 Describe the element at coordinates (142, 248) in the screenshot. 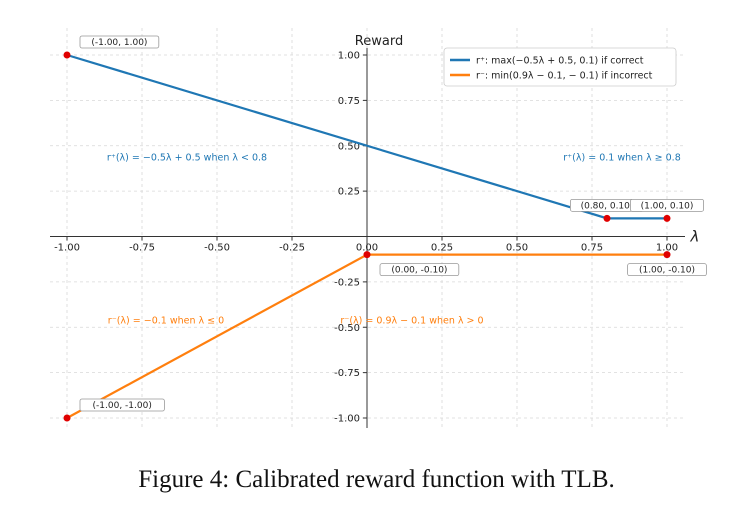

I see `x-tick-label: -0.75` at that location.